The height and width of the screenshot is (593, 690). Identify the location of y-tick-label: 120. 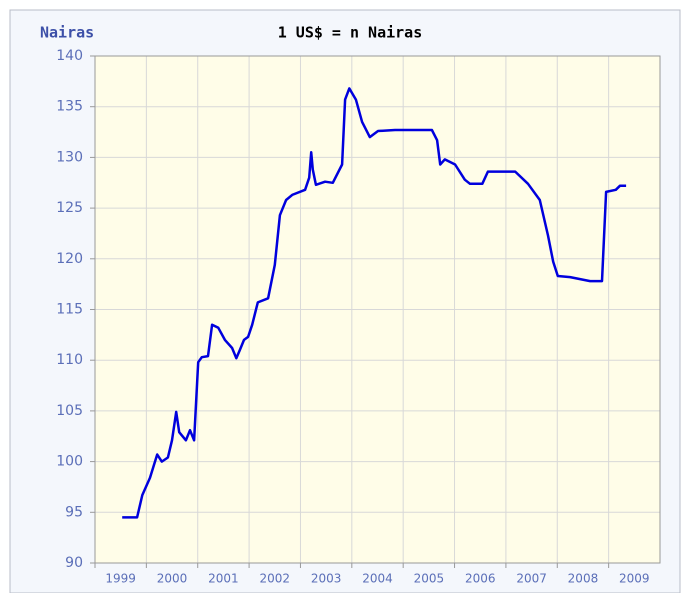
(69, 259).